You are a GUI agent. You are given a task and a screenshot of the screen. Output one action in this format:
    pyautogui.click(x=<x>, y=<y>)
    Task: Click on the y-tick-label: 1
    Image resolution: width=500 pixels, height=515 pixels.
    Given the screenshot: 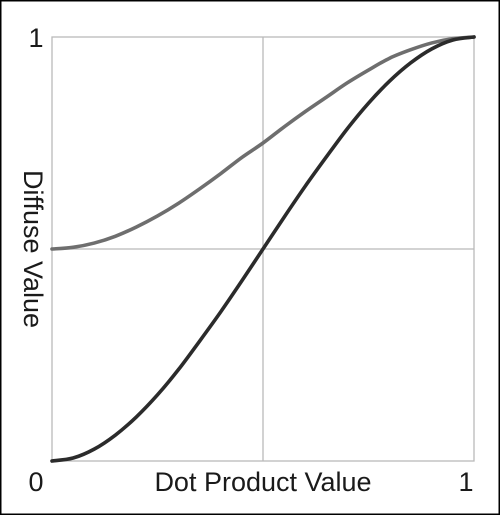 What is the action you would take?
    pyautogui.click(x=35, y=38)
    